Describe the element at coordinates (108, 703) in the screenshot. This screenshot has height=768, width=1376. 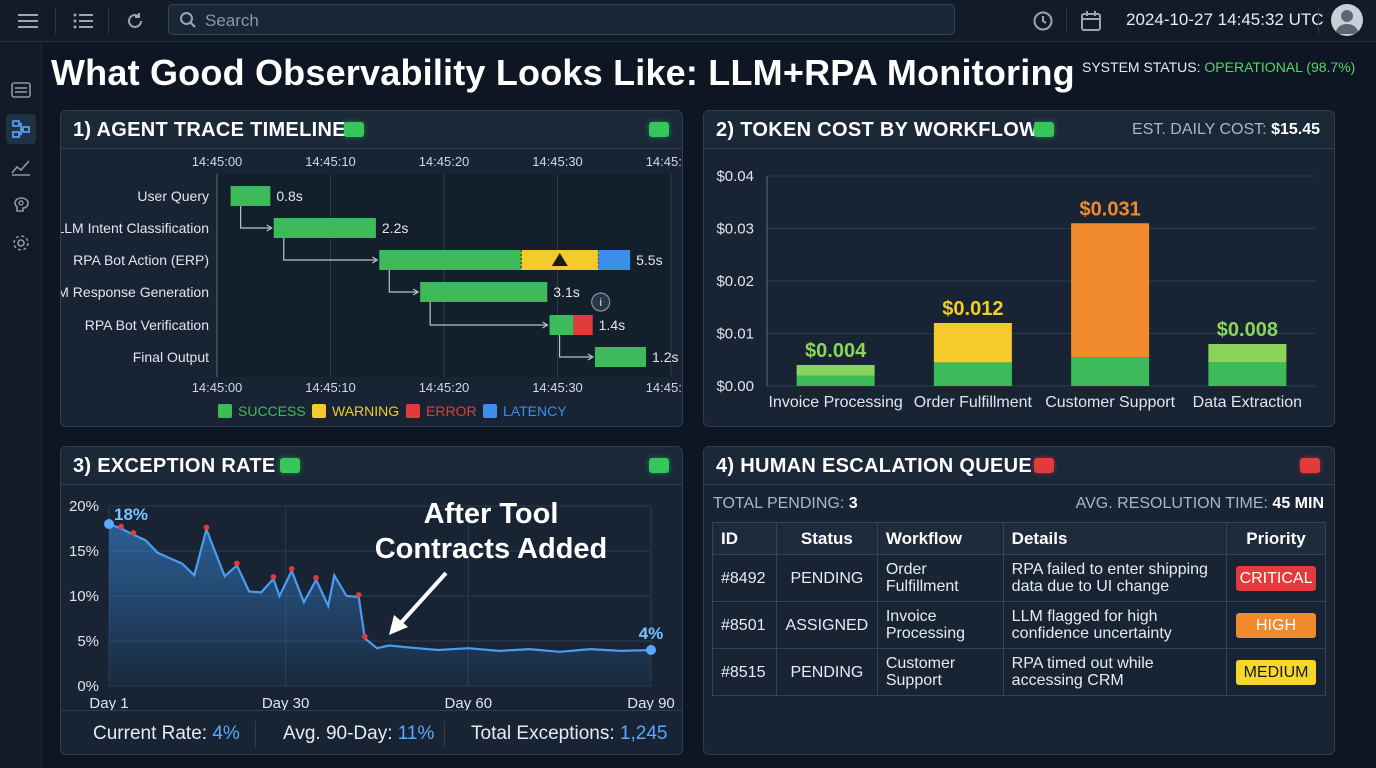
I see `x-tick-label: Day 1` at that location.